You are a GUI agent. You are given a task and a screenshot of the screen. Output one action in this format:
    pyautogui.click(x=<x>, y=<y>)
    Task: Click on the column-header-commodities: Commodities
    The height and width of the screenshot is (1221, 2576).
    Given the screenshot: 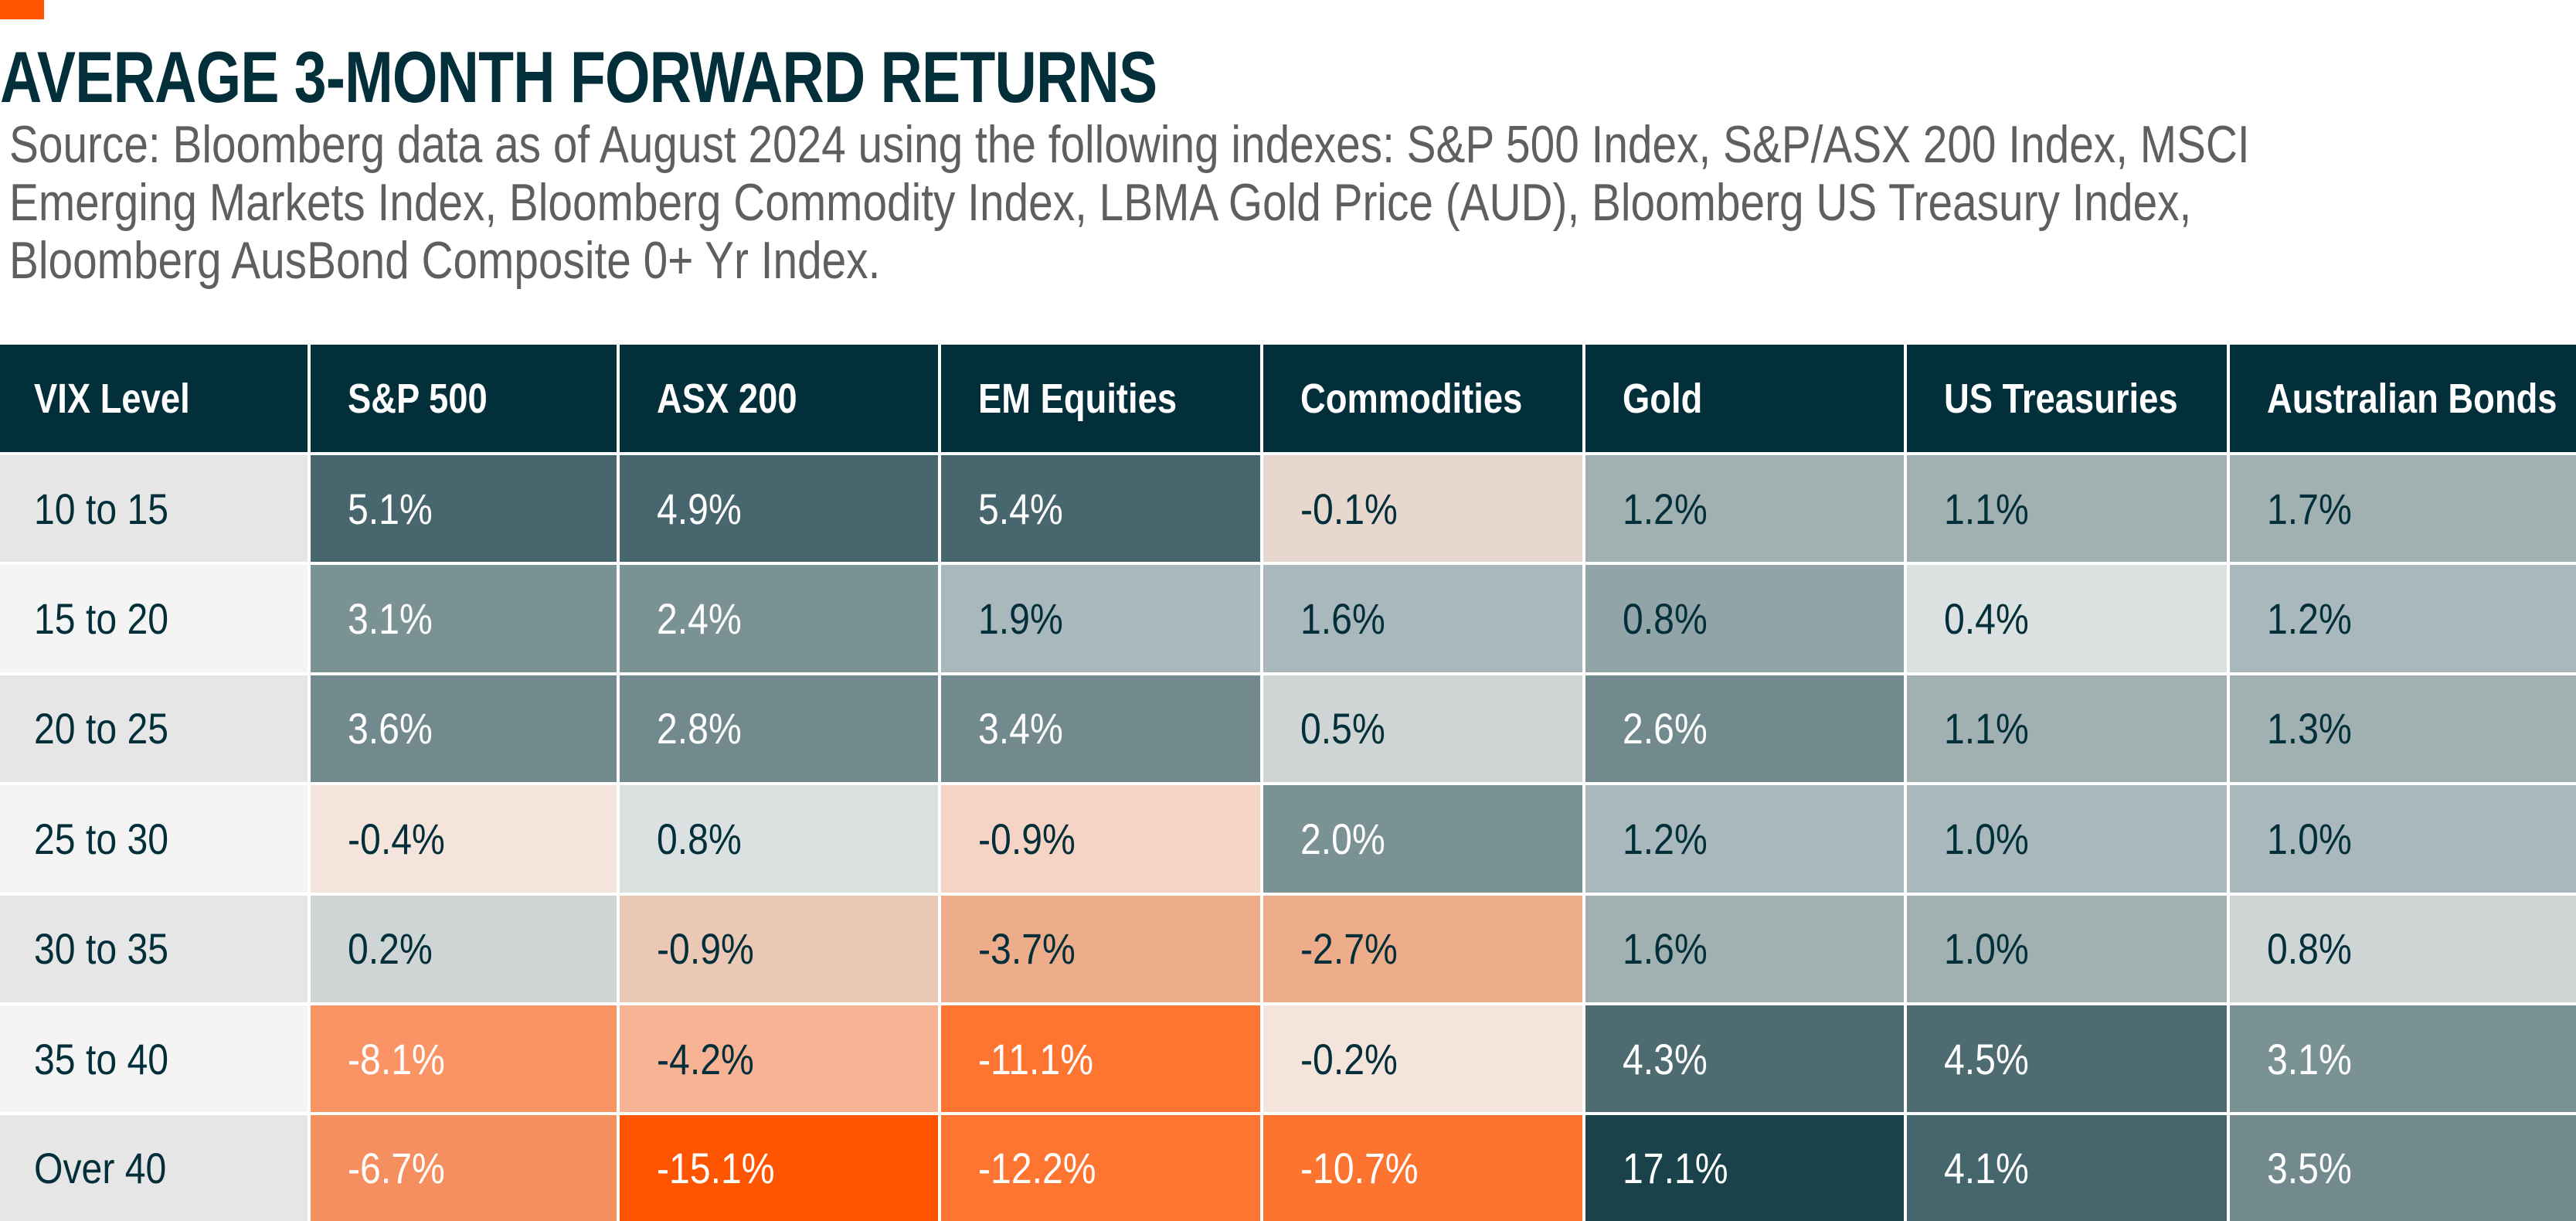 What is the action you would take?
    pyautogui.click(x=1422, y=399)
    